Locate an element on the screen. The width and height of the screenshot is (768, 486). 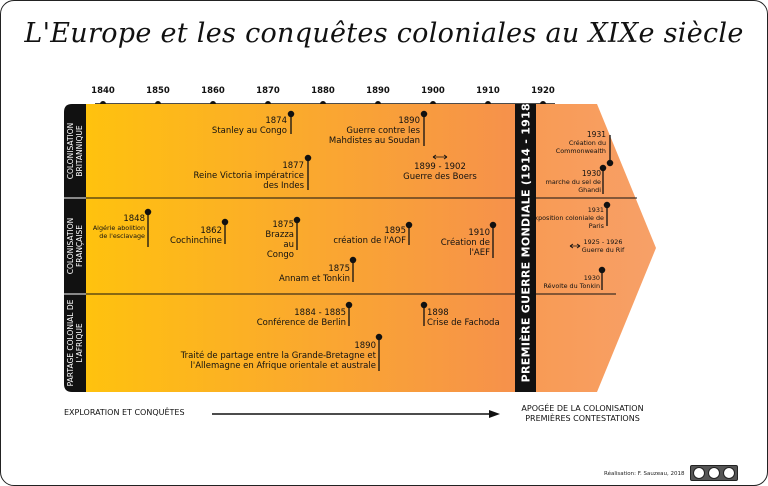
event-text: Création du Commonwealth is located at coordinates (580, 147).